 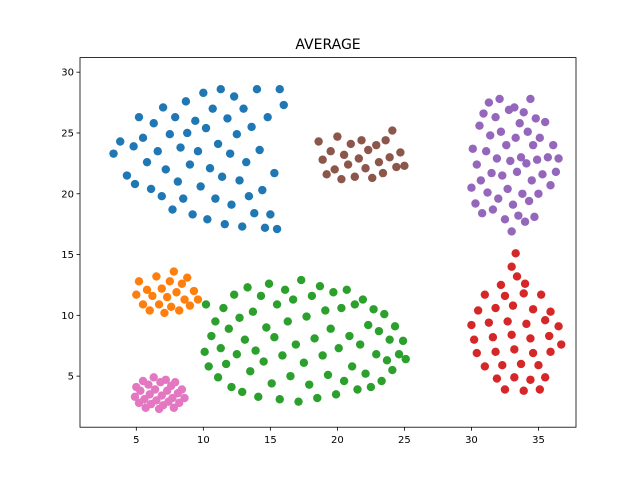 I want to click on chart-title: AVERAGE, so click(x=327, y=45).